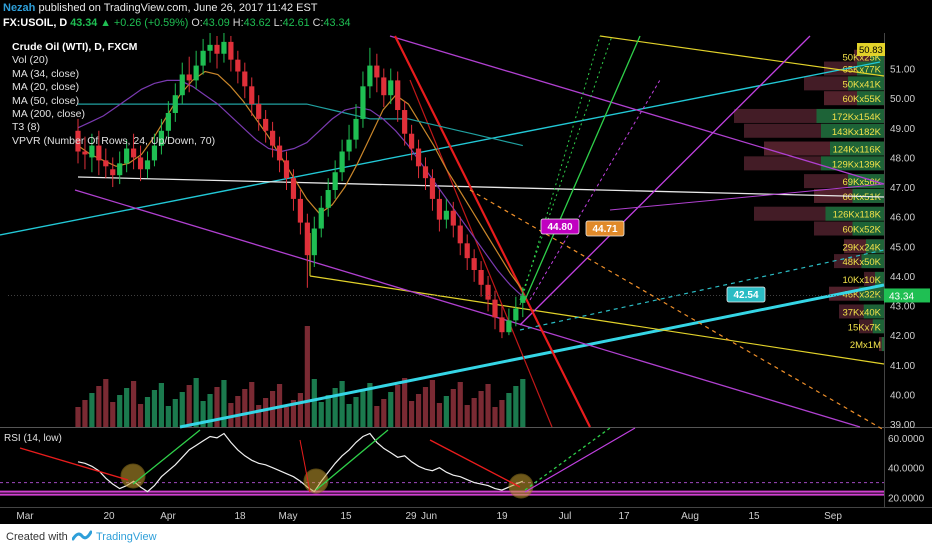 This screenshot has width=932, height=550. Describe the element at coordinates (33, 438) in the screenshot. I see `rsi-title: RSI (14, low)` at that location.